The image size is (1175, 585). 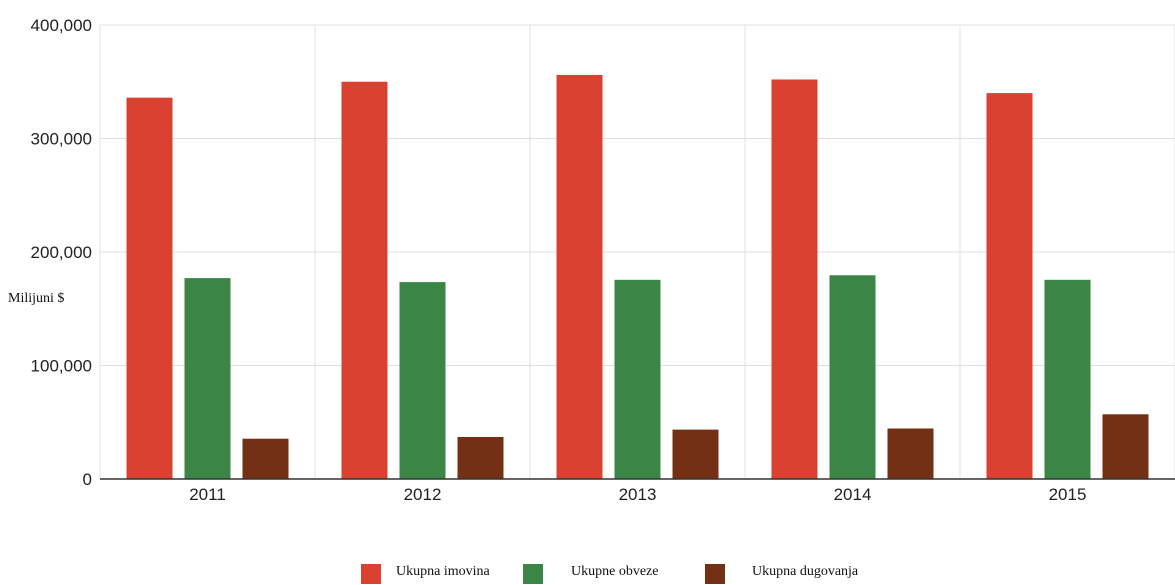 I want to click on y-tick-label: 0, so click(x=87, y=479).